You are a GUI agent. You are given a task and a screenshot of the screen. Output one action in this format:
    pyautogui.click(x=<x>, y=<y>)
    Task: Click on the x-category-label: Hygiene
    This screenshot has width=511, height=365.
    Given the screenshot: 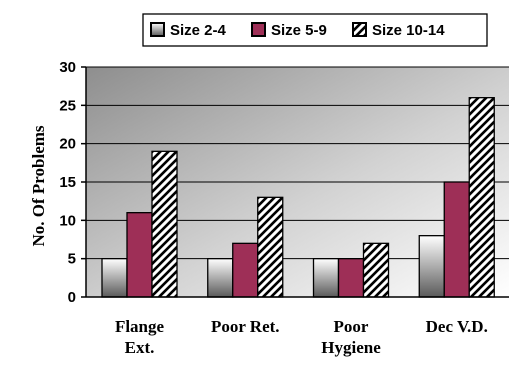 What is the action you would take?
    pyautogui.click(x=351, y=347)
    